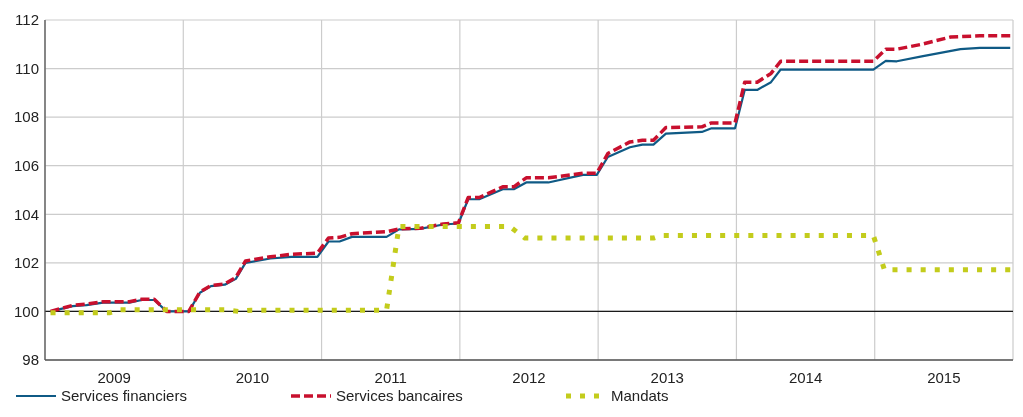  What do you see at coordinates (390, 377) in the screenshot?
I see `x-tick-label: 2011` at bounding box center [390, 377].